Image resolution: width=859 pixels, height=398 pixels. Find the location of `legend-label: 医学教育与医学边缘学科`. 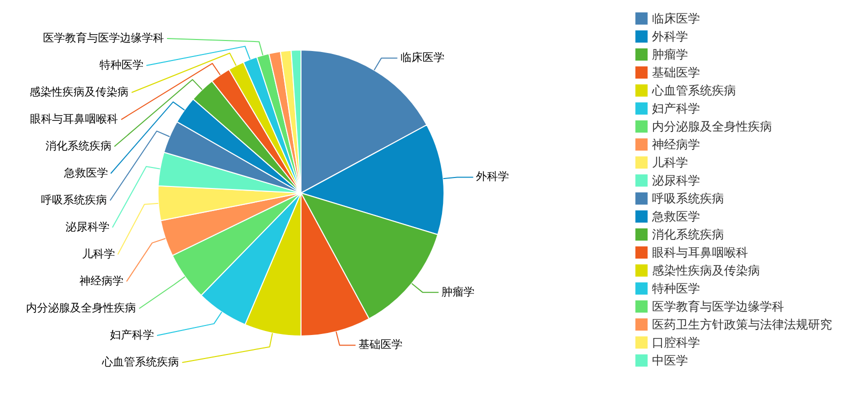

legend-label: 医学教育与医学边缘学科 is located at coordinates (718, 307).